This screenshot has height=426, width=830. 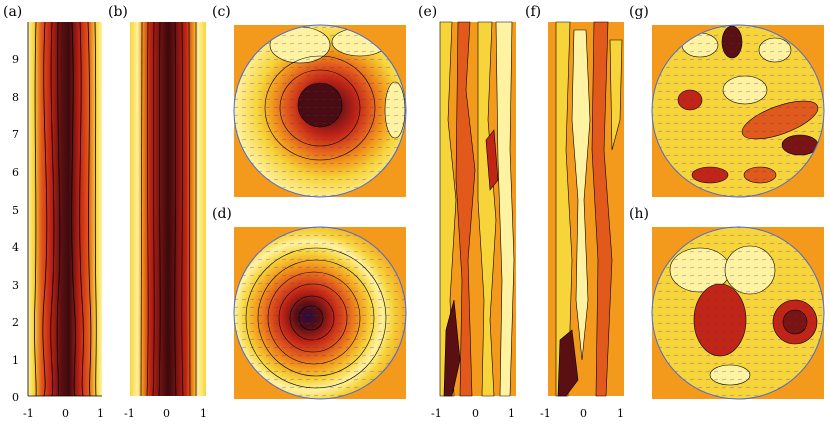 What do you see at coordinates (738, 111) in the screenshot?
I see `panel-g` at bounding box center [738, 111].